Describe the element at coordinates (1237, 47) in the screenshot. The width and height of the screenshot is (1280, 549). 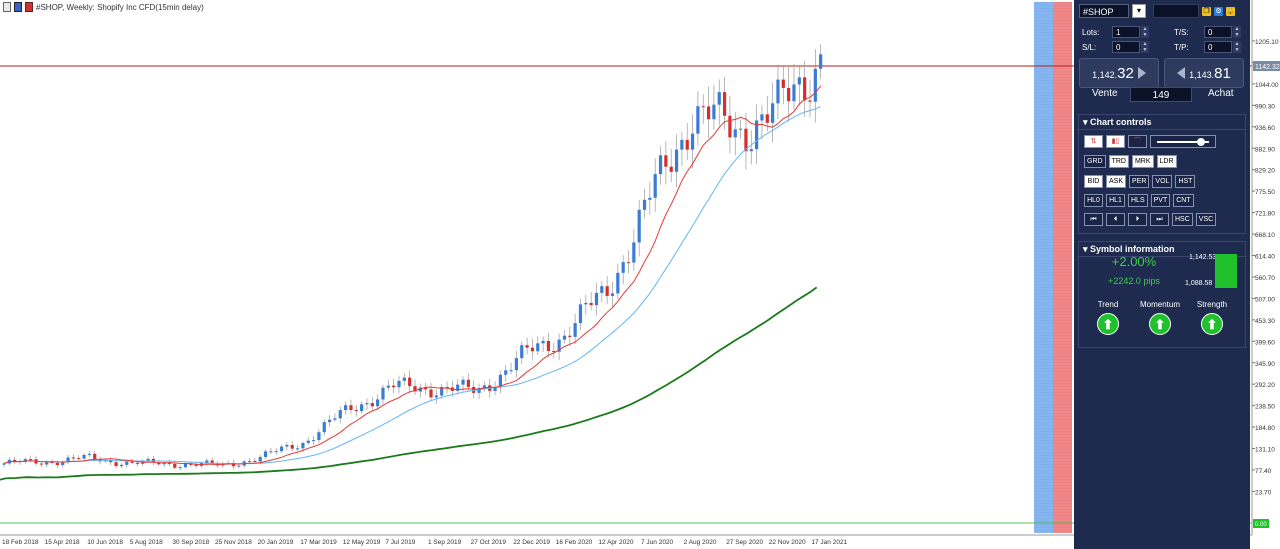
I see `tp-spinner: ▲ ▼` at that location.